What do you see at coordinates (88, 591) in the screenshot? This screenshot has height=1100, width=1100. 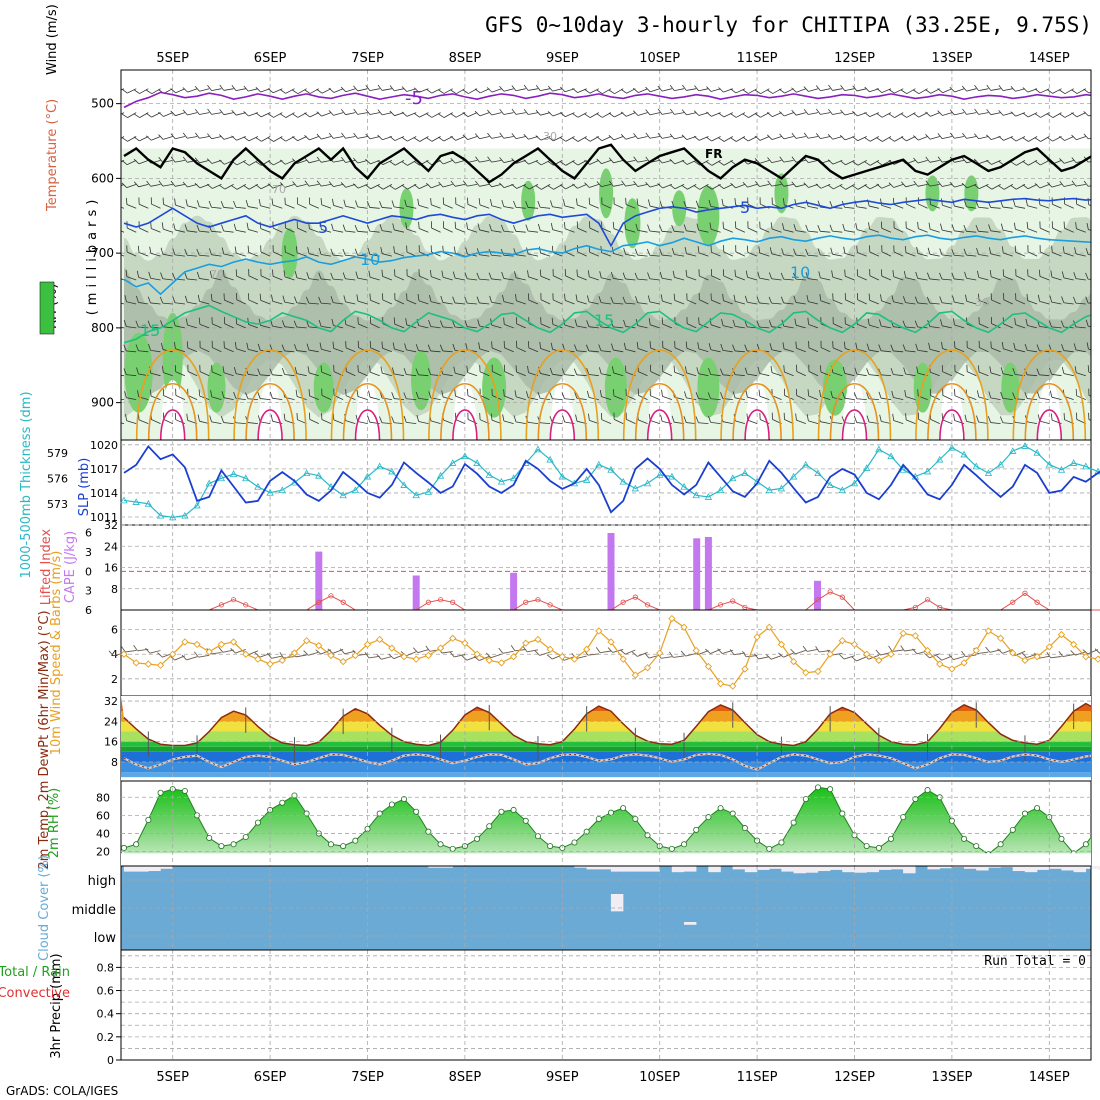 I see `ytick-li: 3` at bounding box center [88, 591].